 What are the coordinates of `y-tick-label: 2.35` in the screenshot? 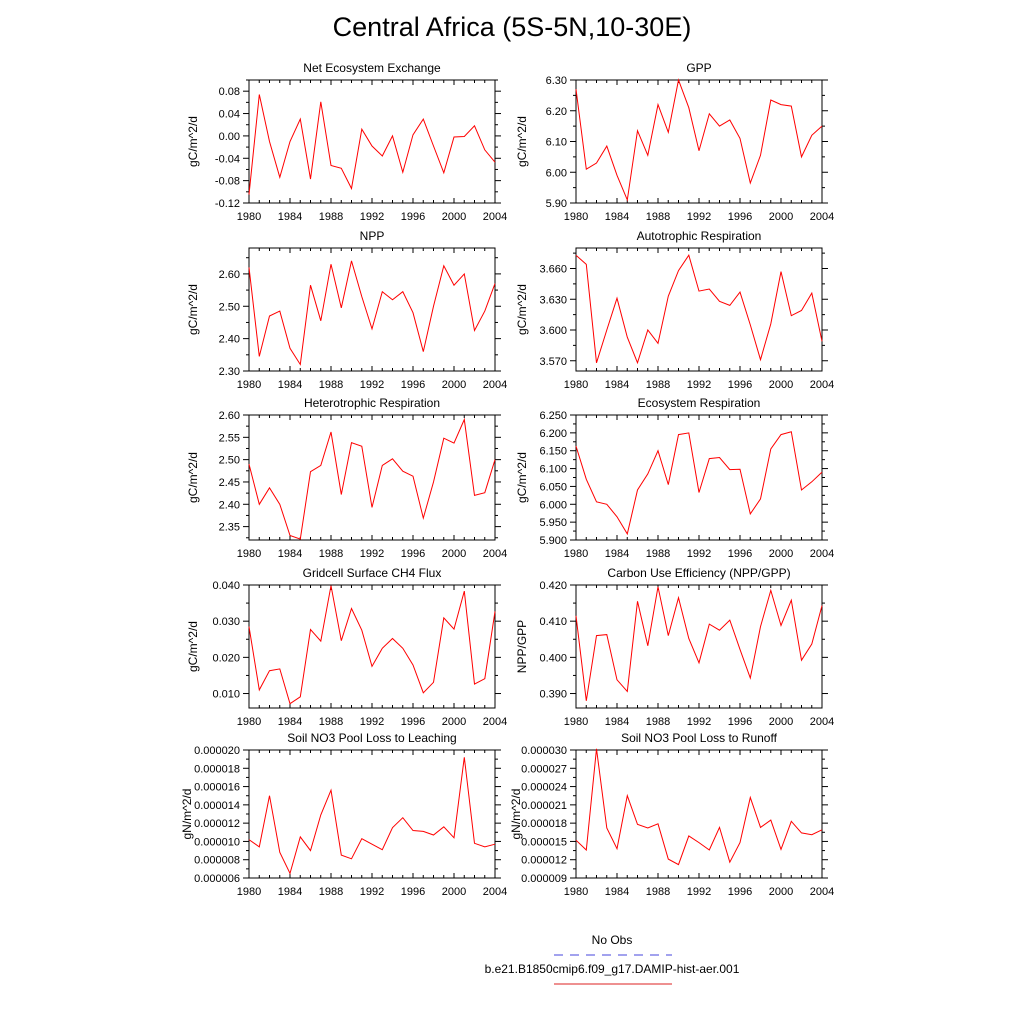 It's located at (229, 528).